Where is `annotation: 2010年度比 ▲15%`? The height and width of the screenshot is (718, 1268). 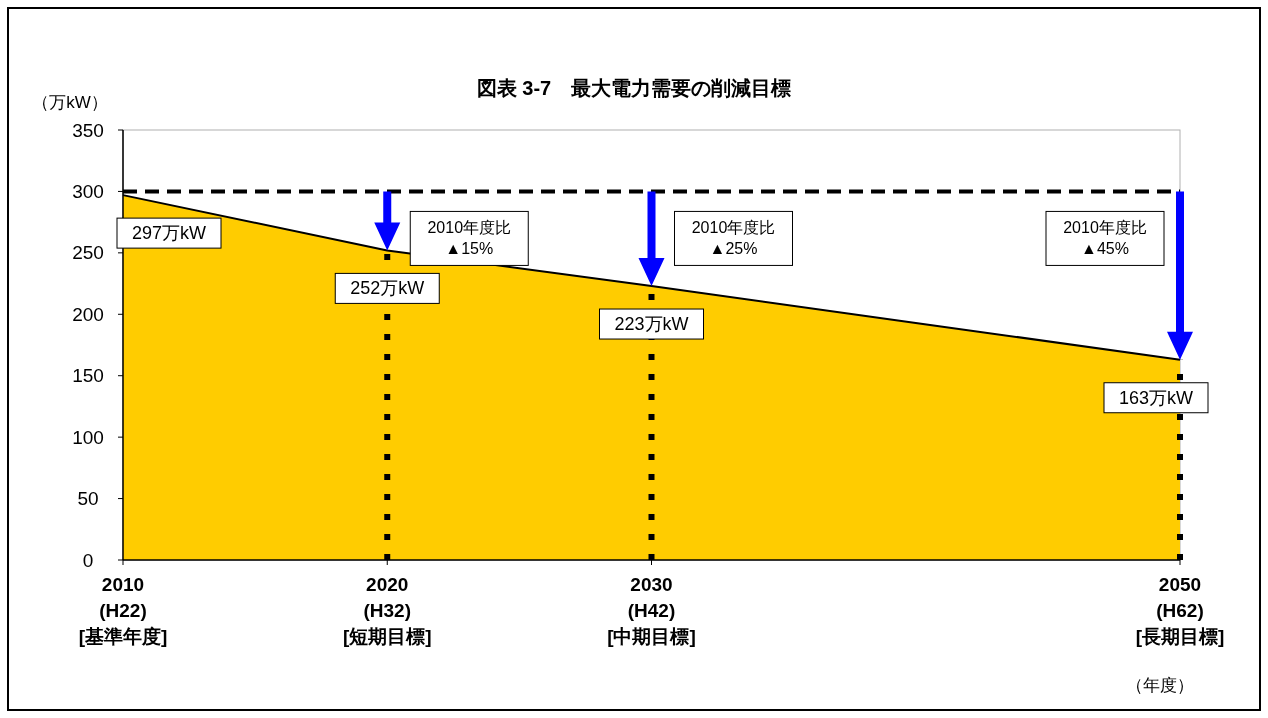 annotation: 2010年度比 ▲15% is located at coordinates (469, 238).